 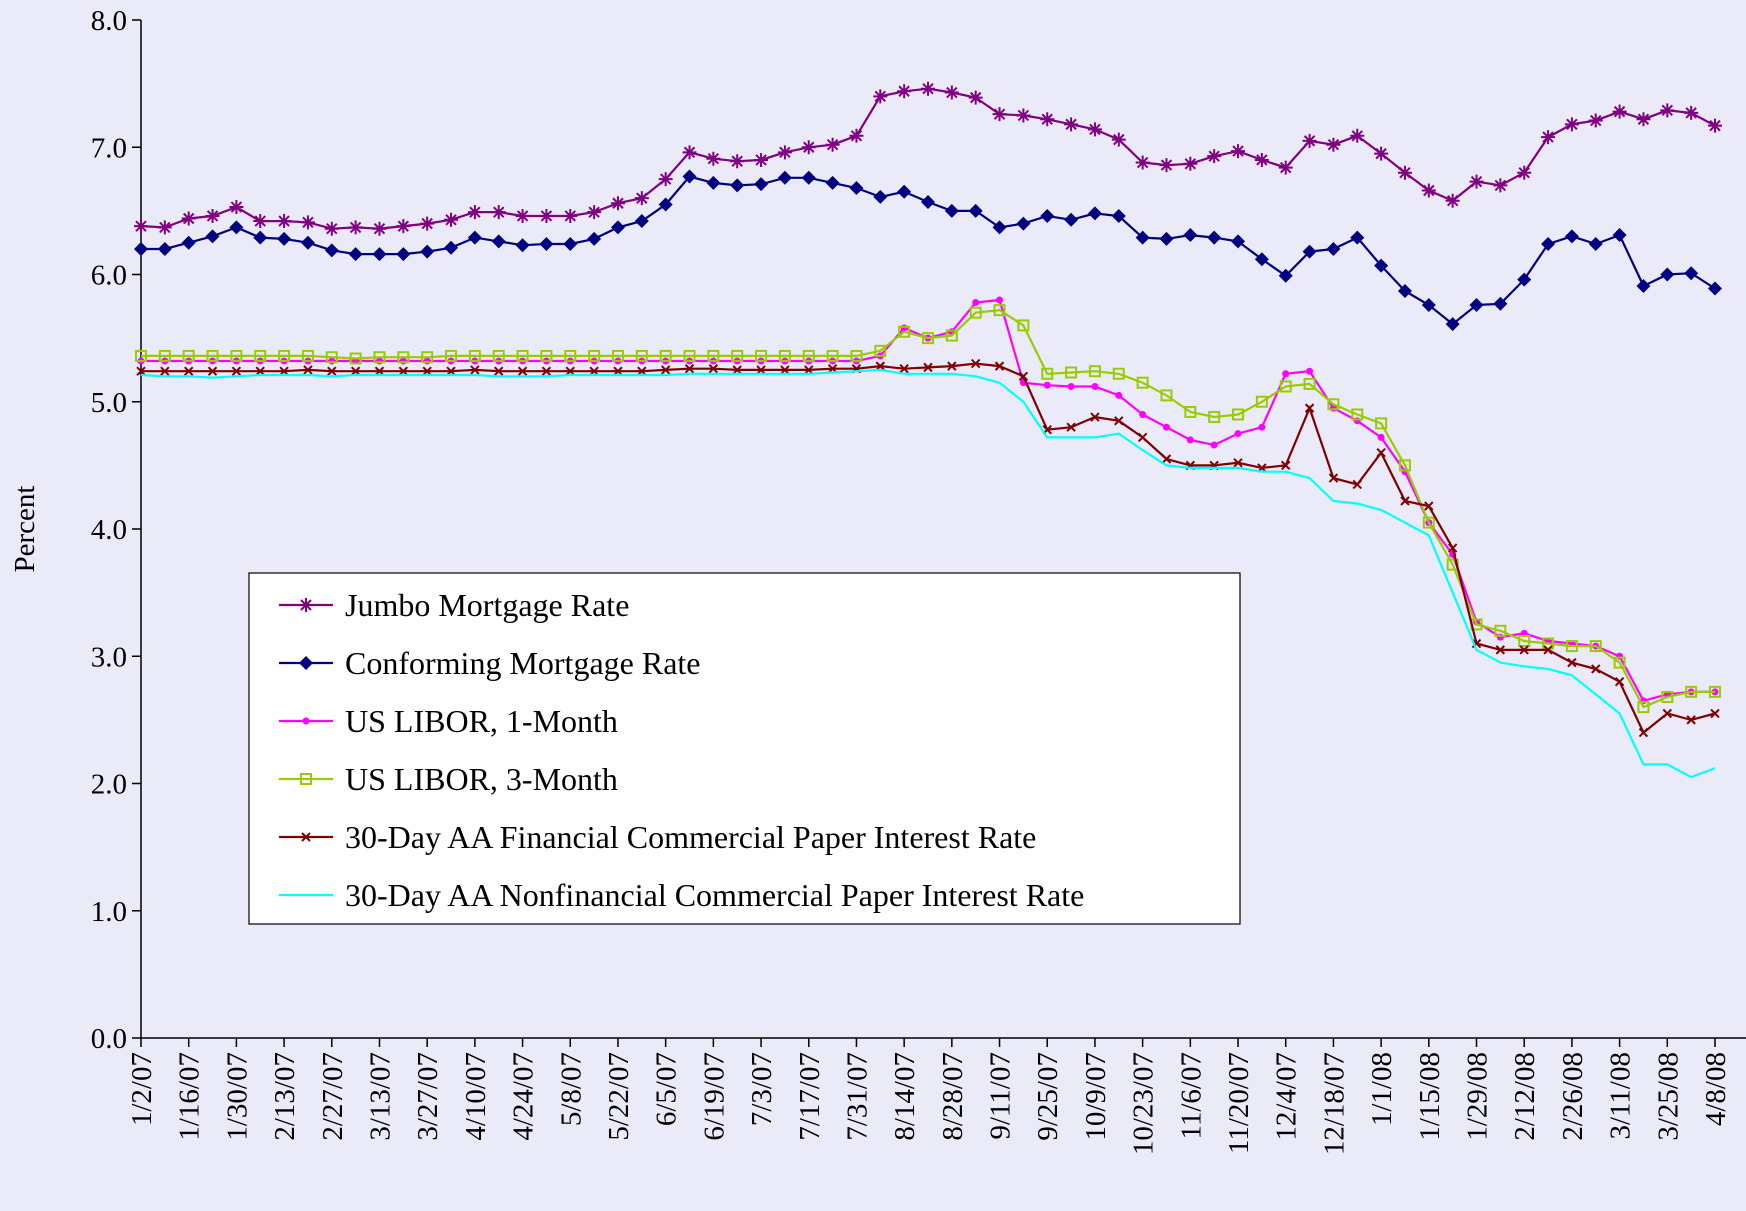 I want to click on x-tick-label: 1/15/08, so click(x=1430, y=1096).